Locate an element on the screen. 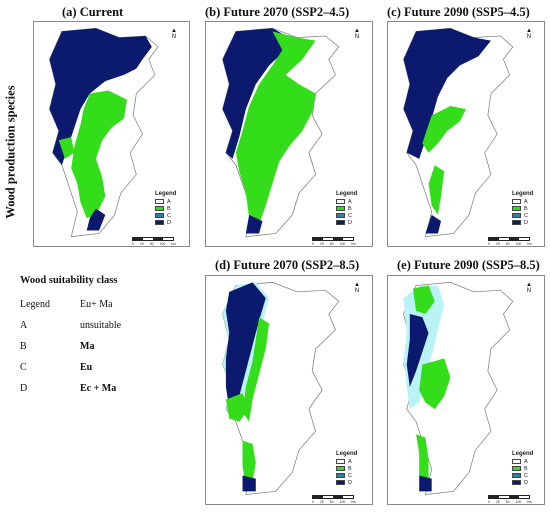  map-panel-e is located at coordinates (466, 390).